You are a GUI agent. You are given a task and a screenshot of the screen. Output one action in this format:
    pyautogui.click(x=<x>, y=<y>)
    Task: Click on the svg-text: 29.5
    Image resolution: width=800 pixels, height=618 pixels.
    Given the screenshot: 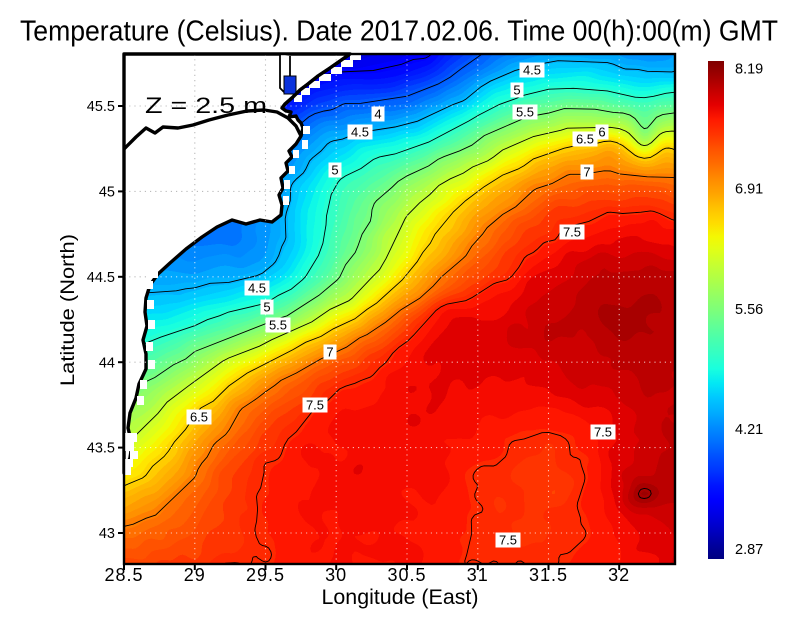 What is the action you would take?
    pyautogui.click(x=265, y=575)
    